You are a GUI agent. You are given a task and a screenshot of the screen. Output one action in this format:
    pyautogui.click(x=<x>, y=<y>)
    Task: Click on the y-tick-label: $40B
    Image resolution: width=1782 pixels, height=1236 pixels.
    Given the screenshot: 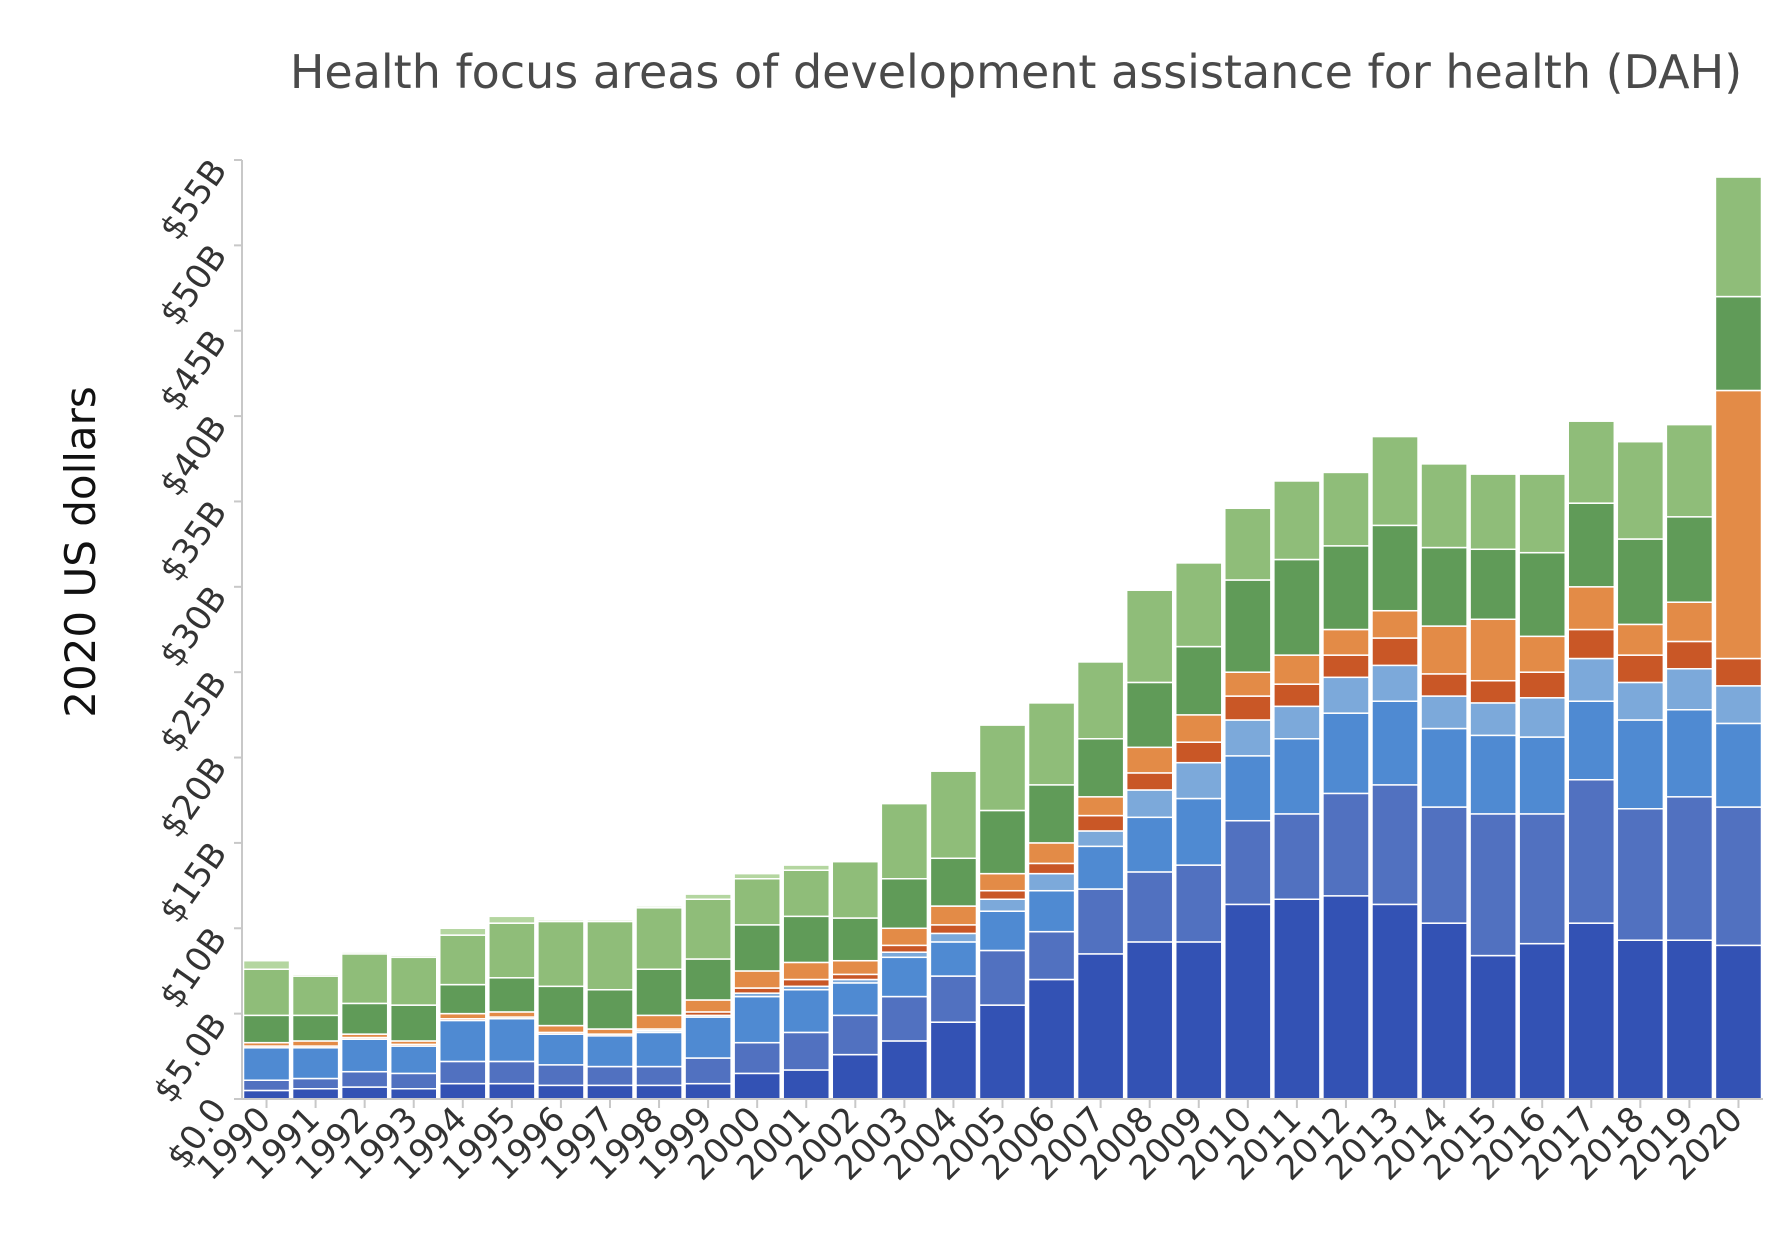 What is the action you would take?
    pyautogui.click(x=193, y=455)
    